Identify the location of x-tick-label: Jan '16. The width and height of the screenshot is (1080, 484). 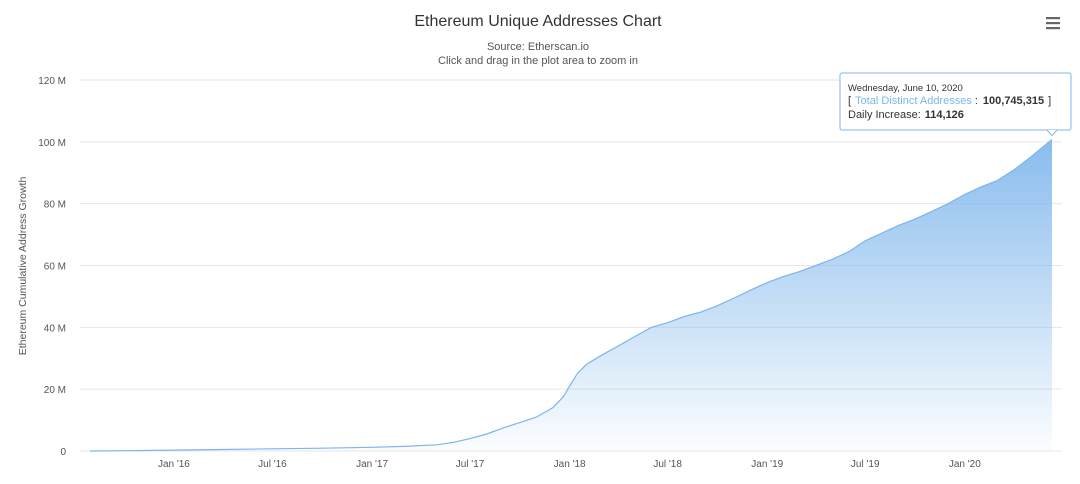
(174, 464).